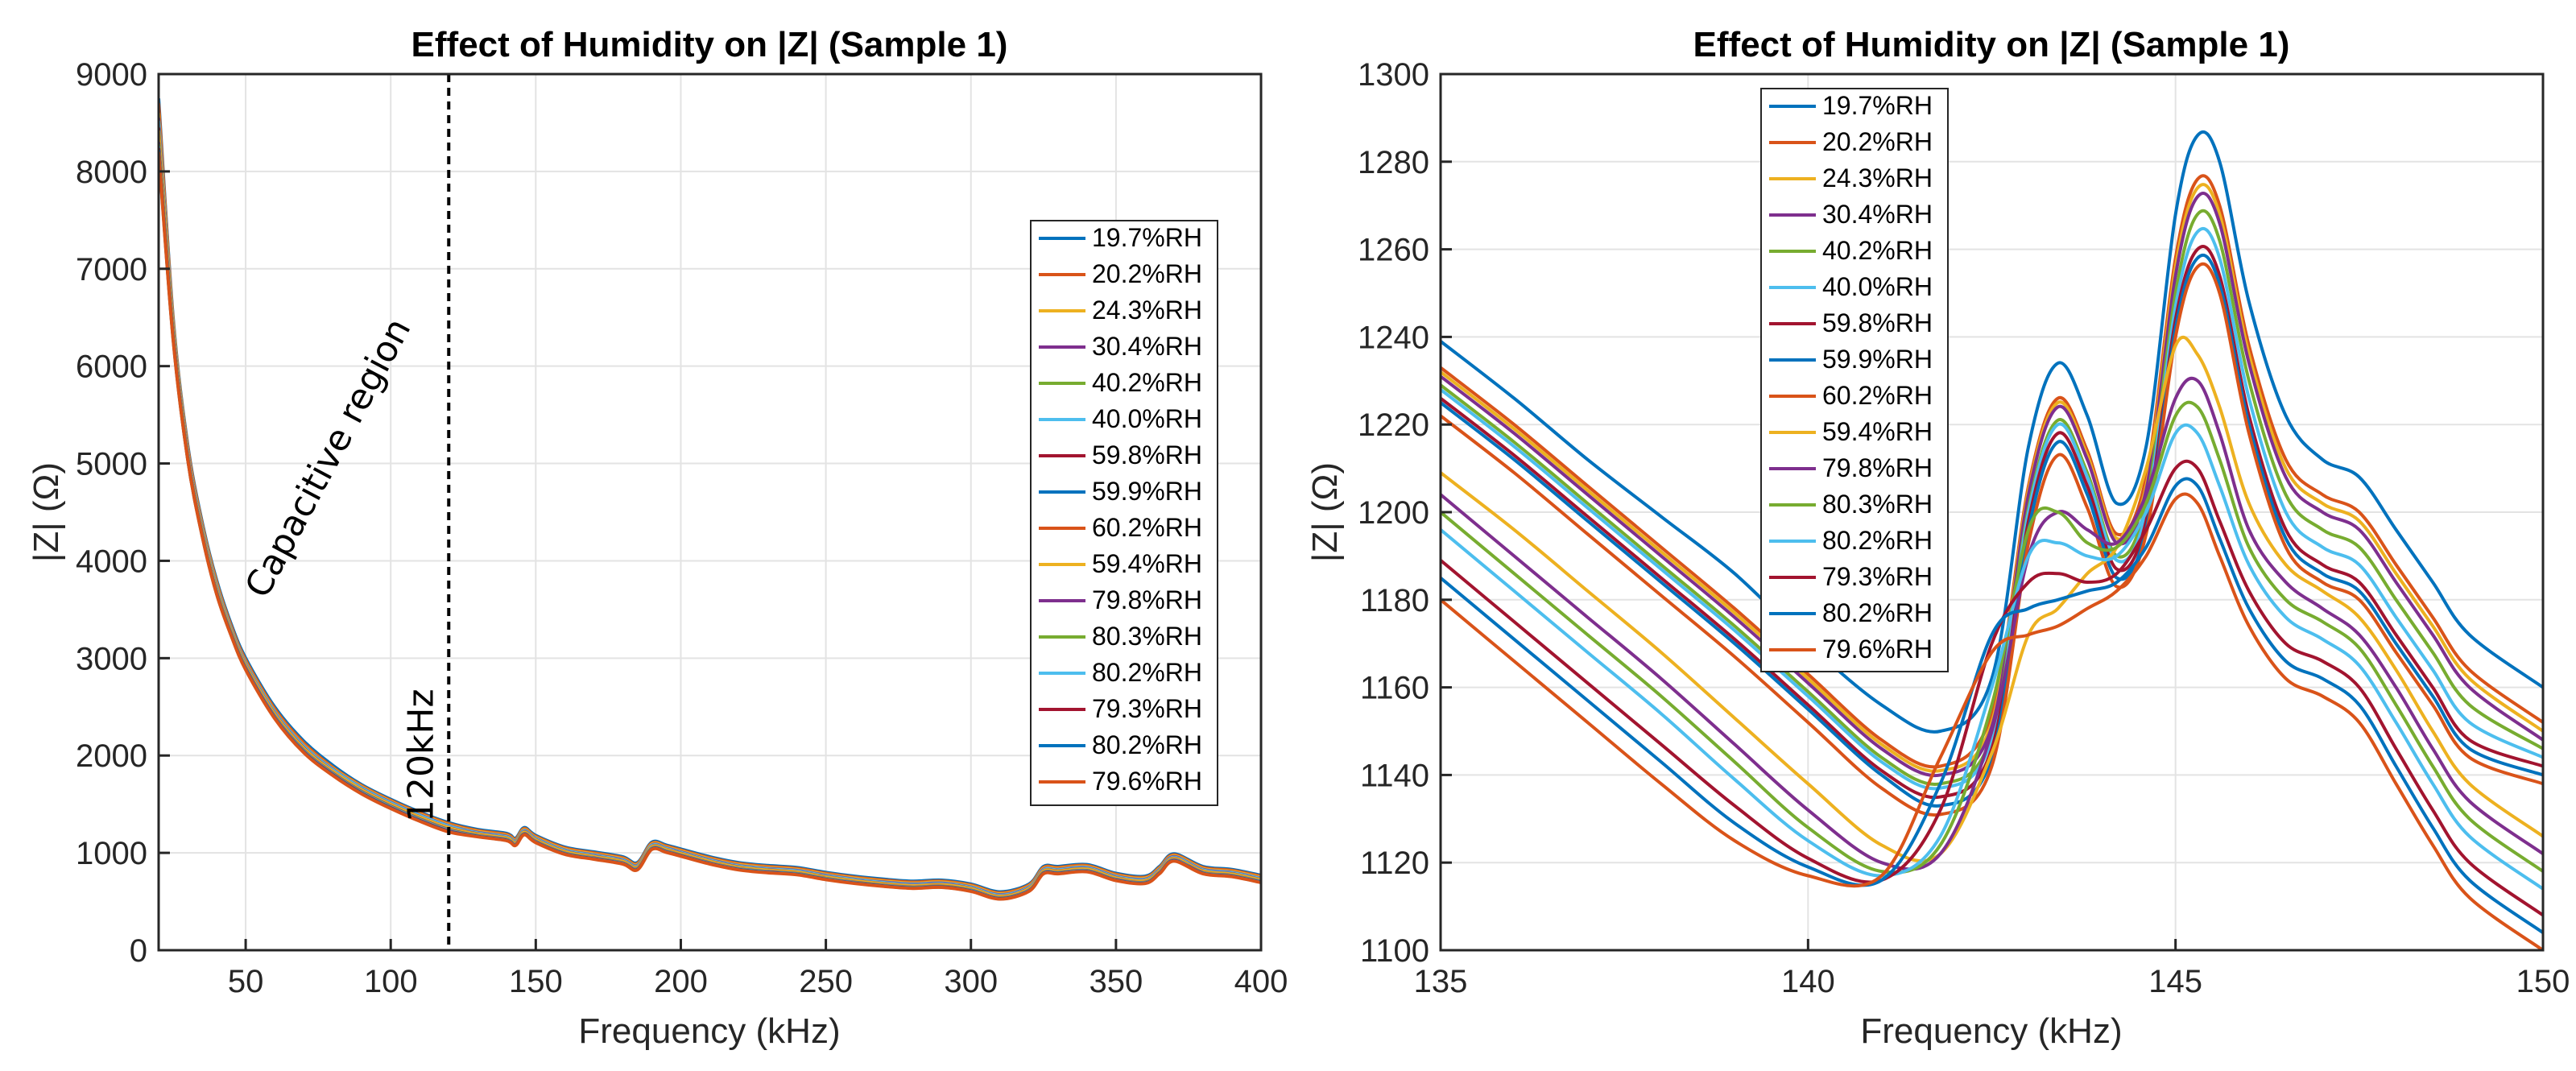 The width and height of the screenshot is (2576, 1071). Describe the element at coordinates (112, 172) in the screenshot. I see `y-tick-label: 8000` at that location.